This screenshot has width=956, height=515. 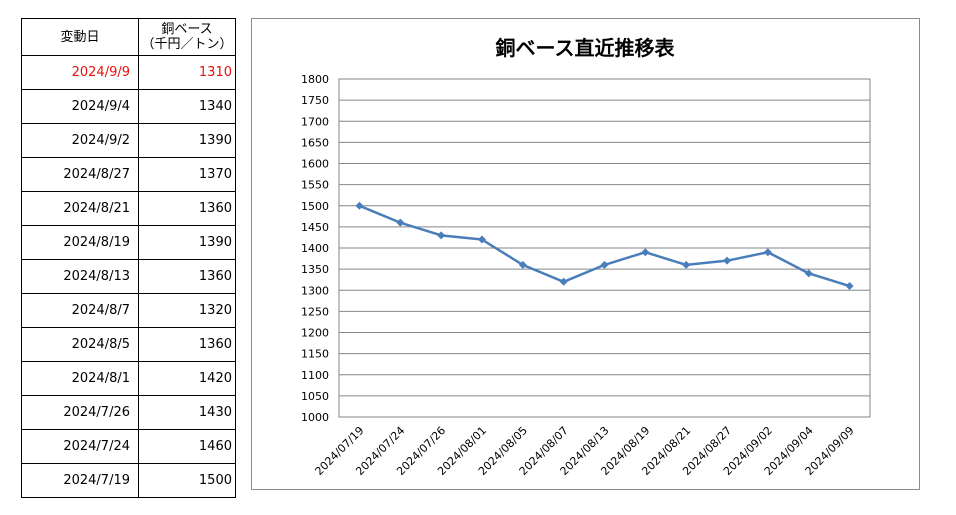 I want to click on y-tick-label: 1450, so click(x=315, y=227).